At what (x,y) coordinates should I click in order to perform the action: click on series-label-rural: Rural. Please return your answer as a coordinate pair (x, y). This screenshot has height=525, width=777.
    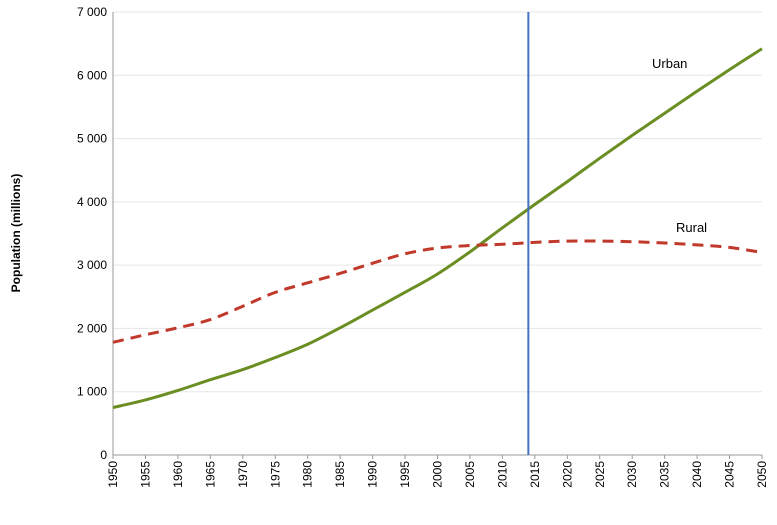
    Looking at the image, I should click on (691, 227).